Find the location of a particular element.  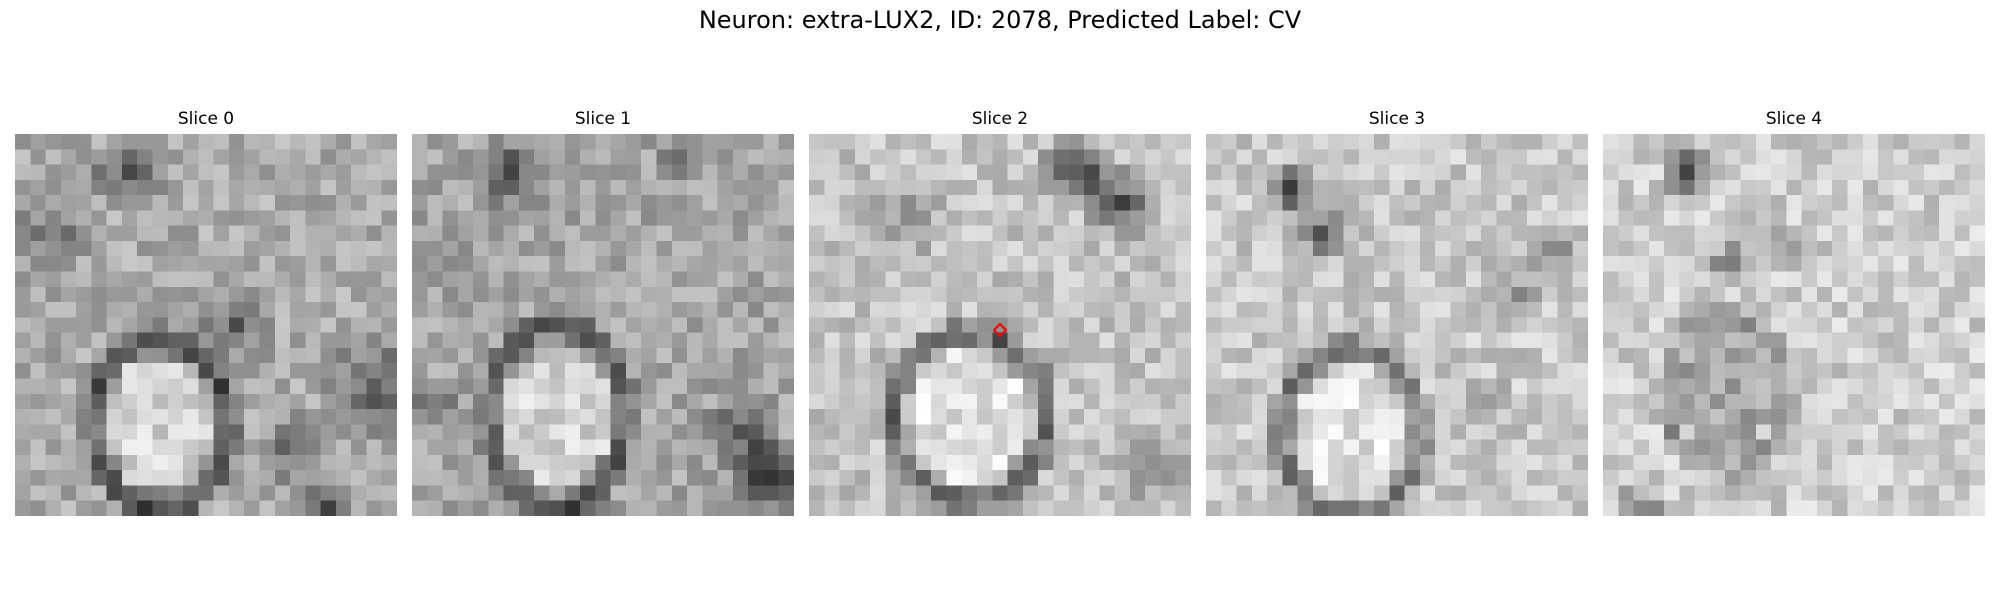

slice-panel-2: Slice 2 is located at coordinates (1000, 312).